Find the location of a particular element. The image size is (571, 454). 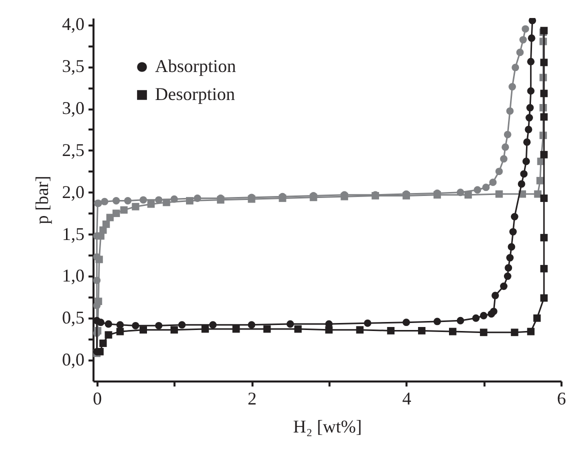

y-tick-label: 1,0 is located at coordinates (73, 276).